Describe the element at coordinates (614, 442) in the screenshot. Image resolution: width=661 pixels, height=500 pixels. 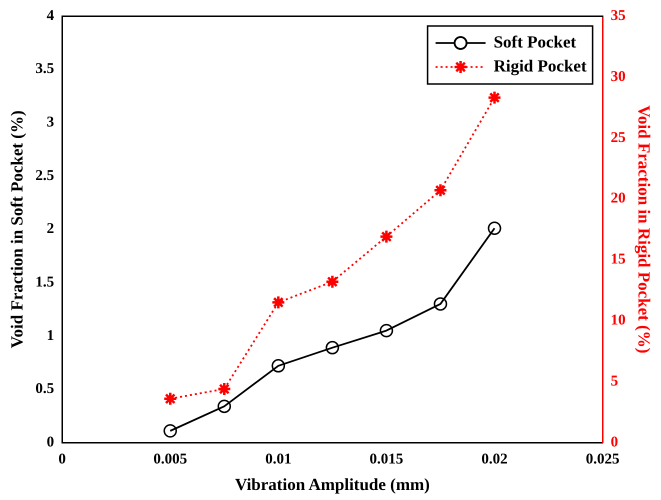
I see `y2-tick-label: 0` at that location.